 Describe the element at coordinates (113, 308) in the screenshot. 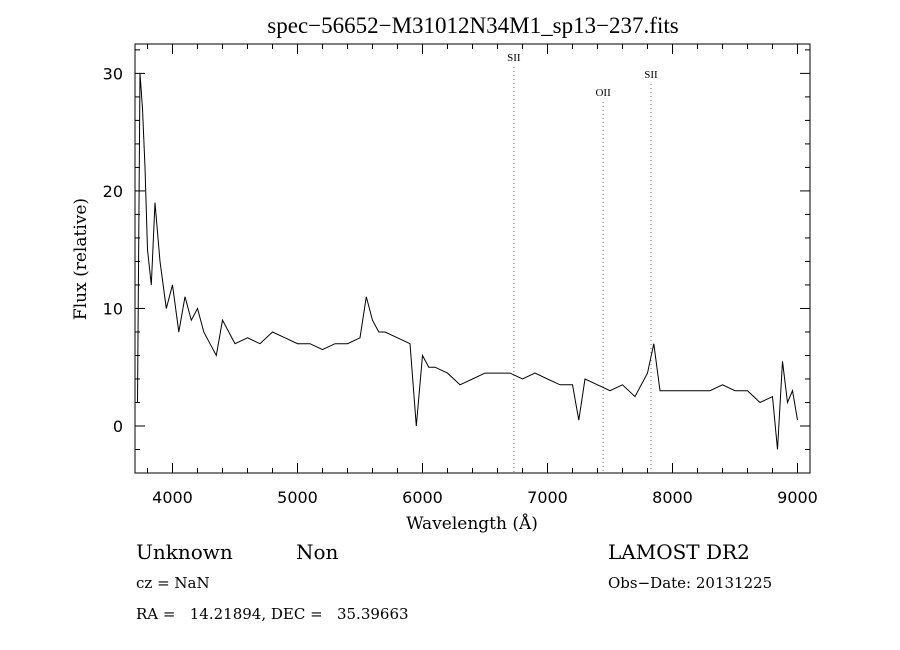

I see `y-tick-label: 10` at that location.